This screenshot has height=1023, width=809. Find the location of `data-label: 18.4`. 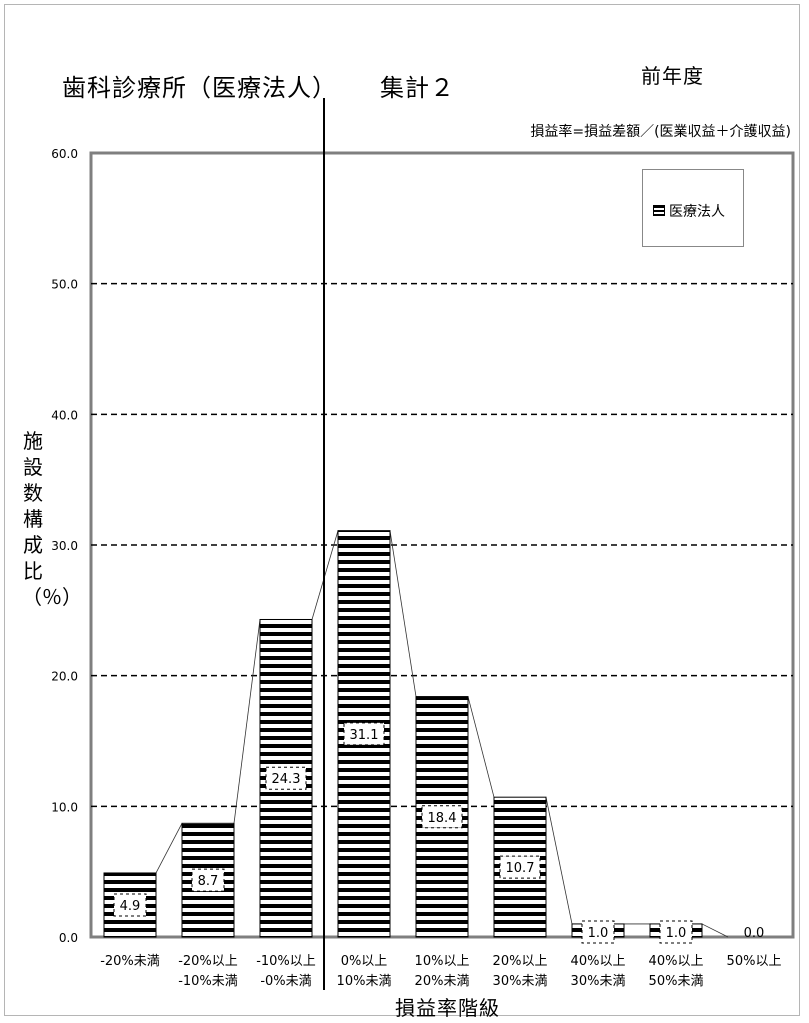

data-label: 18.4 is located at coordinates (442, 818).